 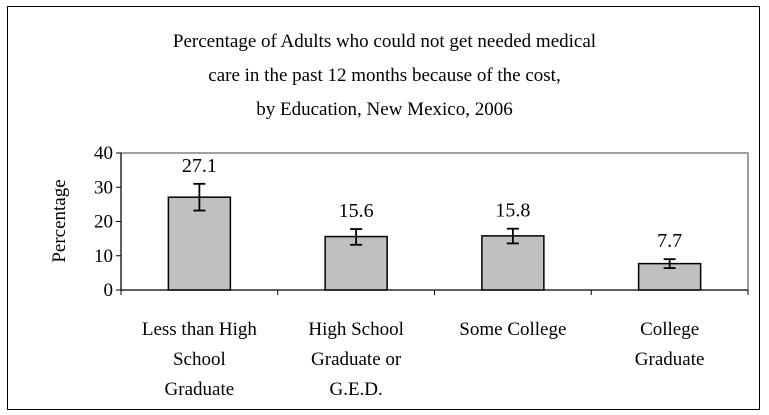 I want to click on x-tick-label: Graduate or, so click(x=356, y=359).